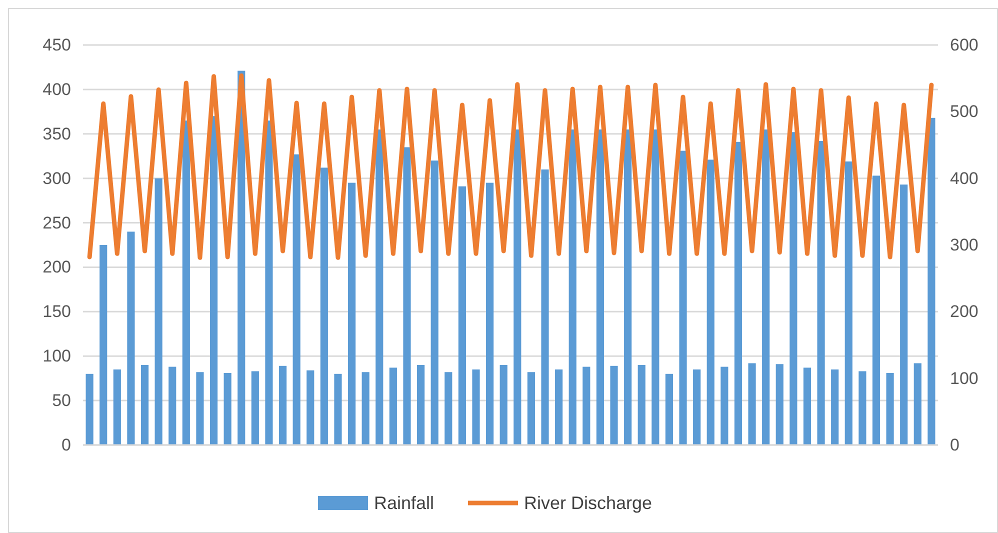 This screenshot has height=533, width=998. What do you see at coordinates (56, 312) in the screenshot?
I see `y-tick-label: 150` at bounding box center [56, 312].